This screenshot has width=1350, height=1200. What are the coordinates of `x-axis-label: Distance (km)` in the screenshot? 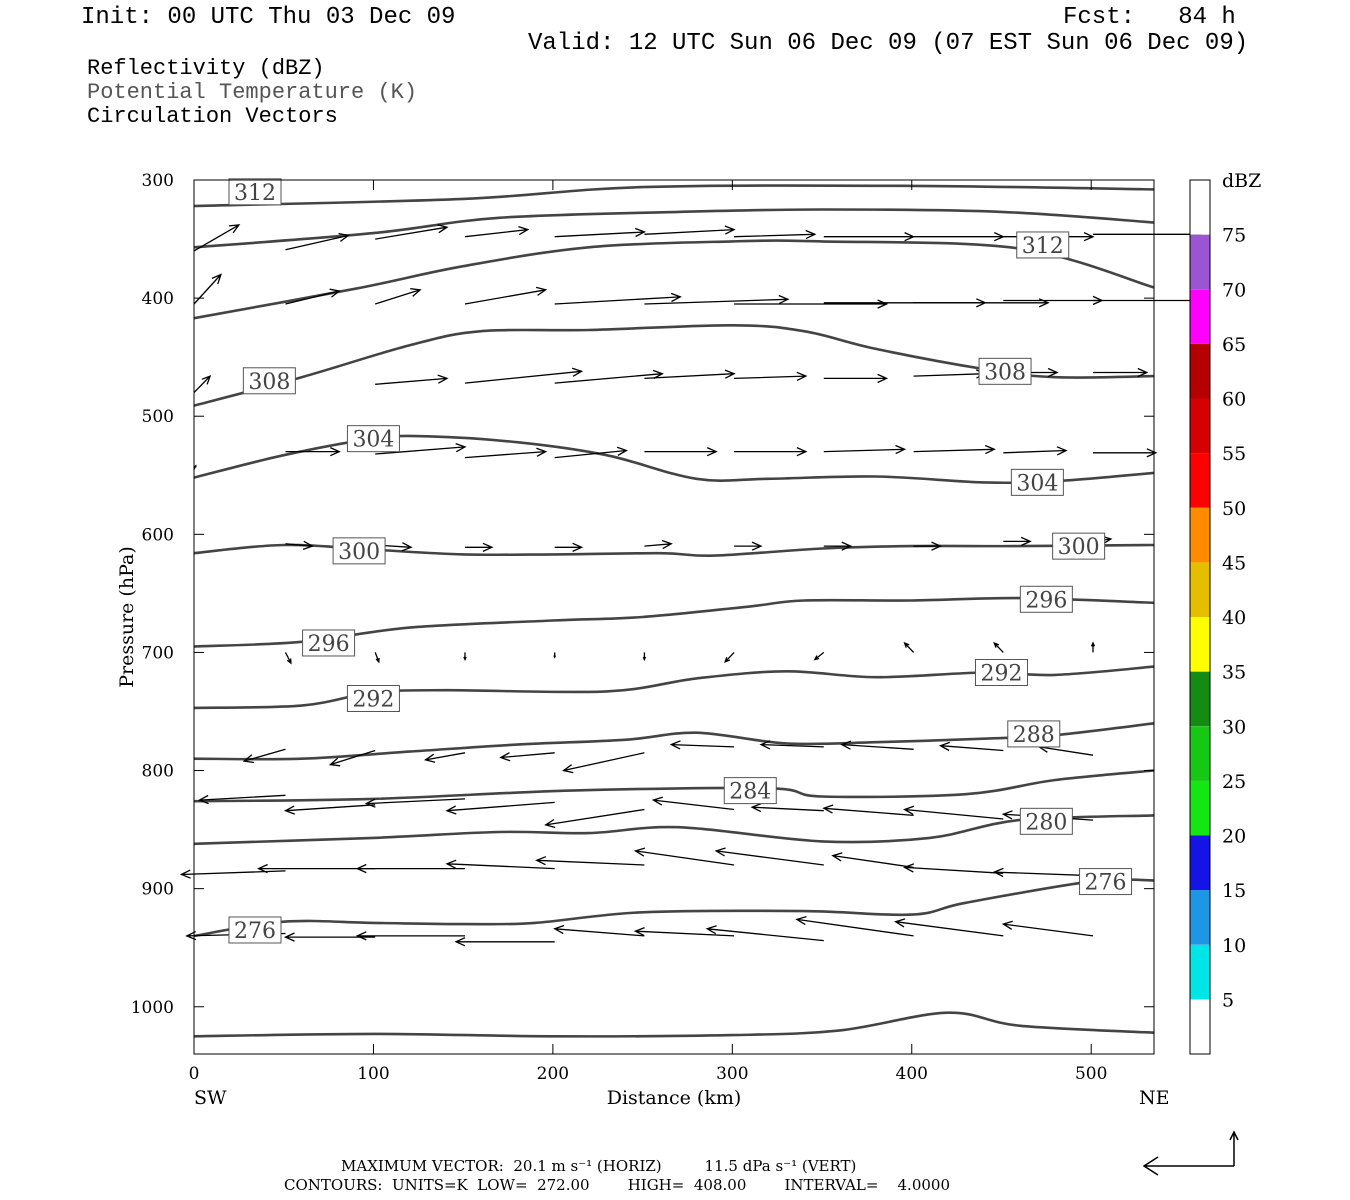 It's located at (674, 1098).